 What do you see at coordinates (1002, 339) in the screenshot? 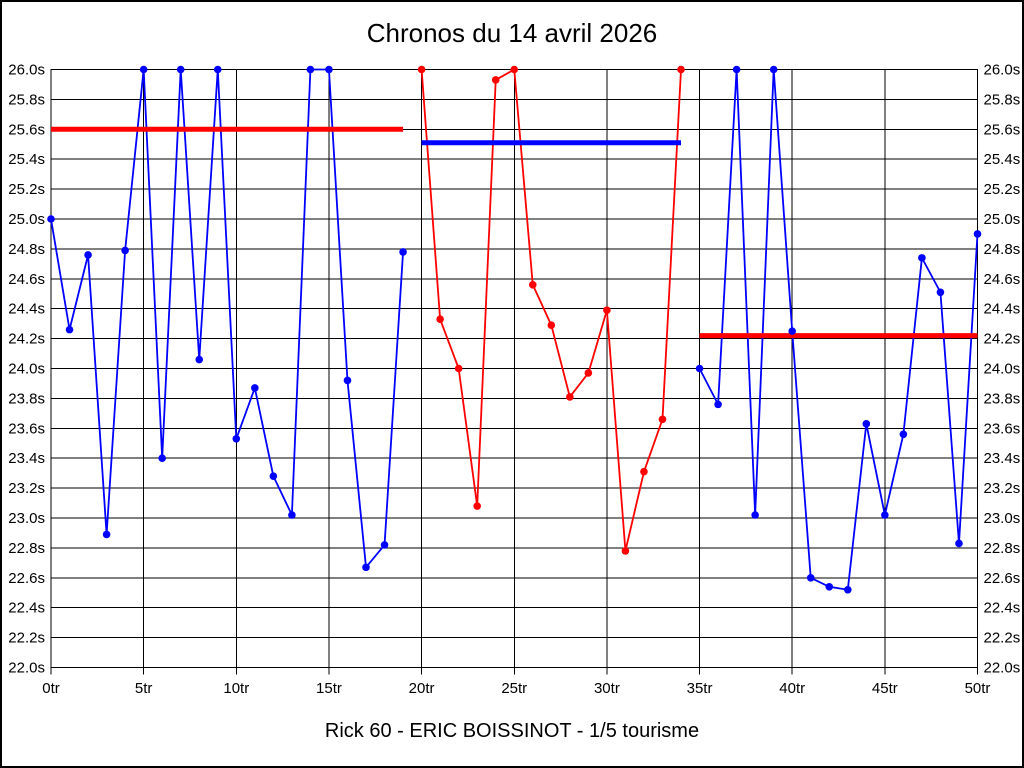
I see `y-tick-label-right: 24.2s` at bounding box center [1002, 339].